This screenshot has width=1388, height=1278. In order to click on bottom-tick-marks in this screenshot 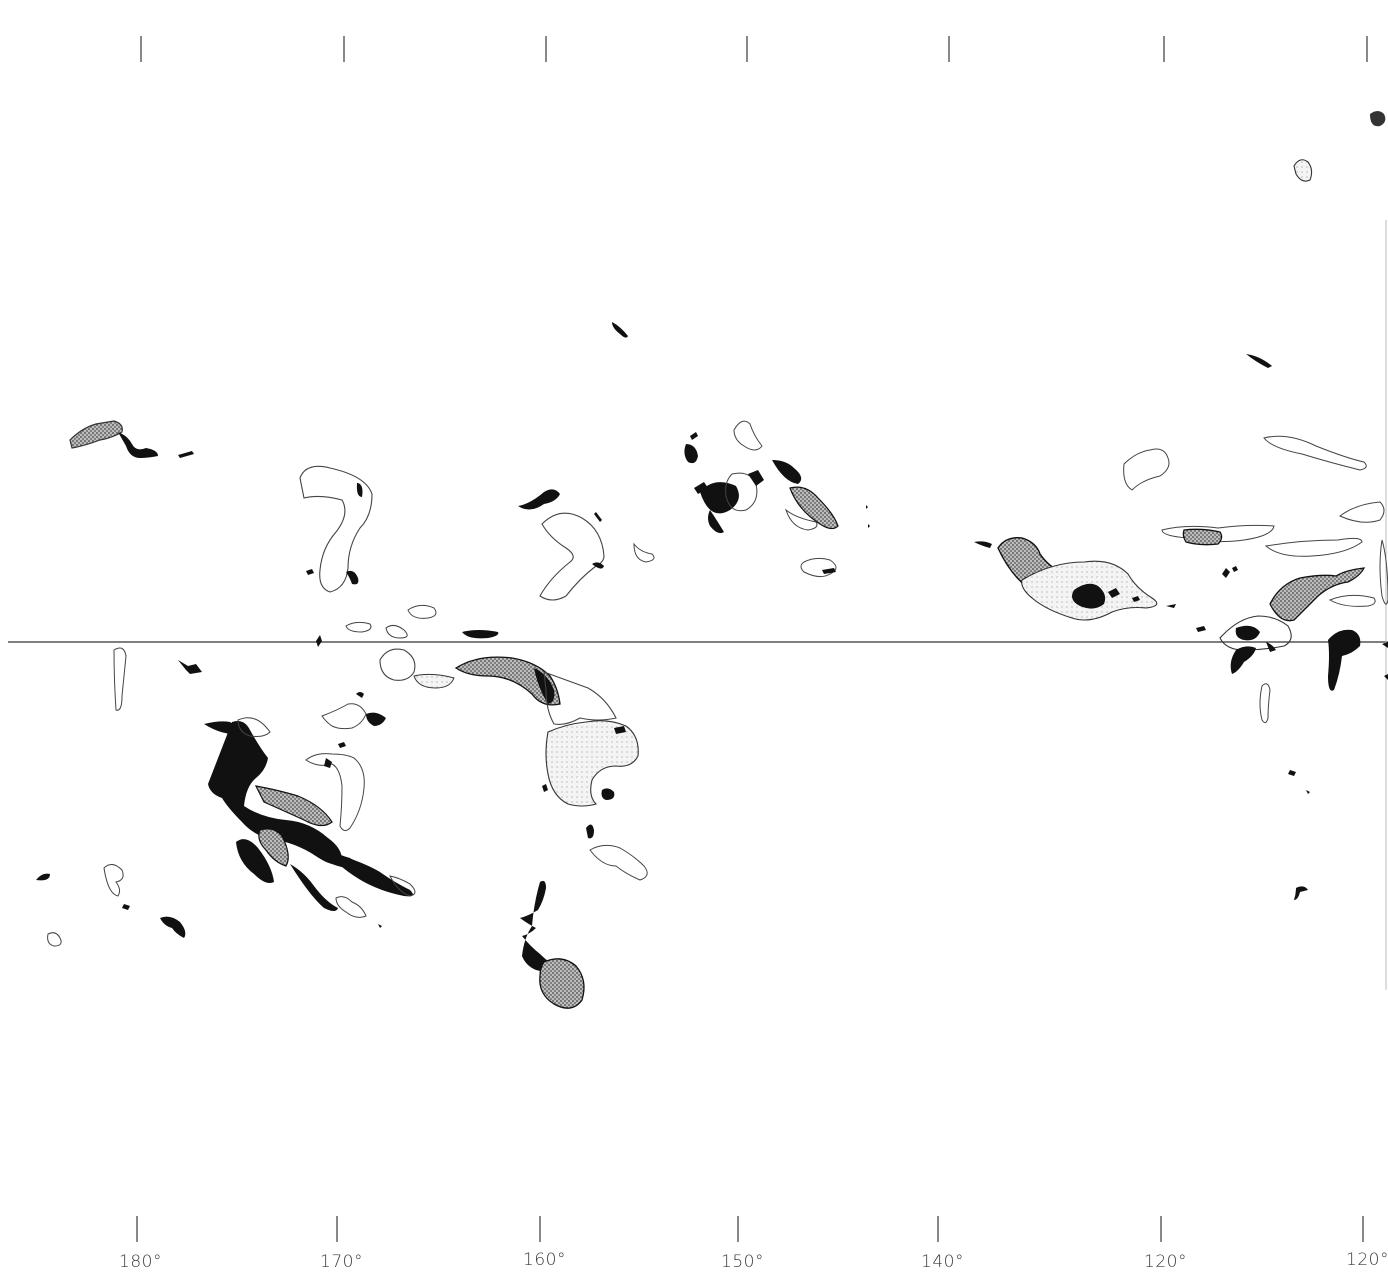, I will do `click(750, 1229)`.